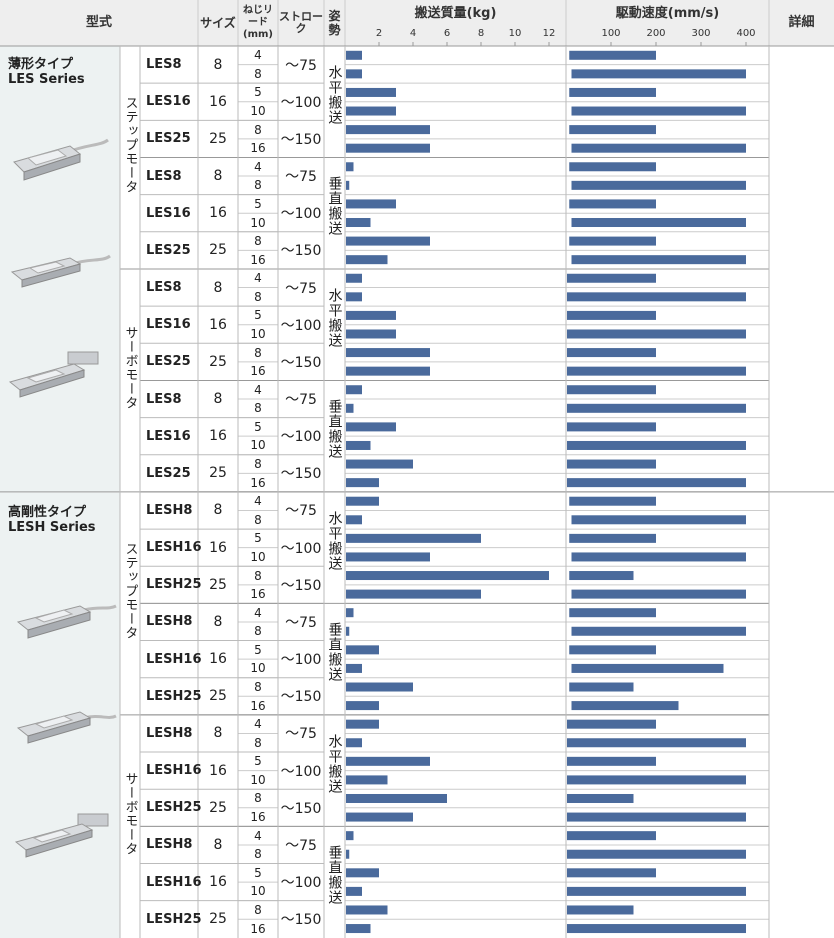 The width and height of the screenshot is (834, 938). Describe the element at coordinates (258, 22) in the screenshot. I see `header-lead: ねじリード(mm)` at that location.